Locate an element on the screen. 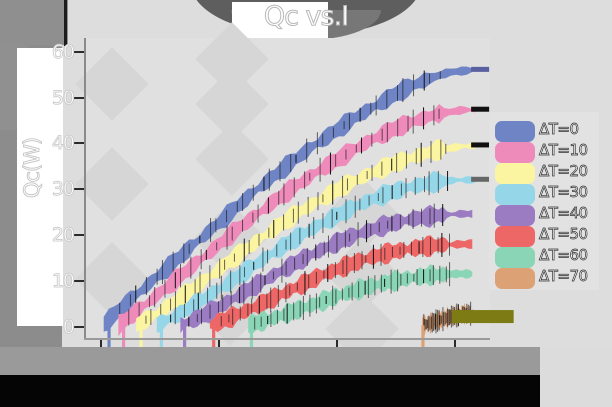 This screenshot has width=612, height=407. legend-item: ΔT=40 is located at coordinates (545, 215).